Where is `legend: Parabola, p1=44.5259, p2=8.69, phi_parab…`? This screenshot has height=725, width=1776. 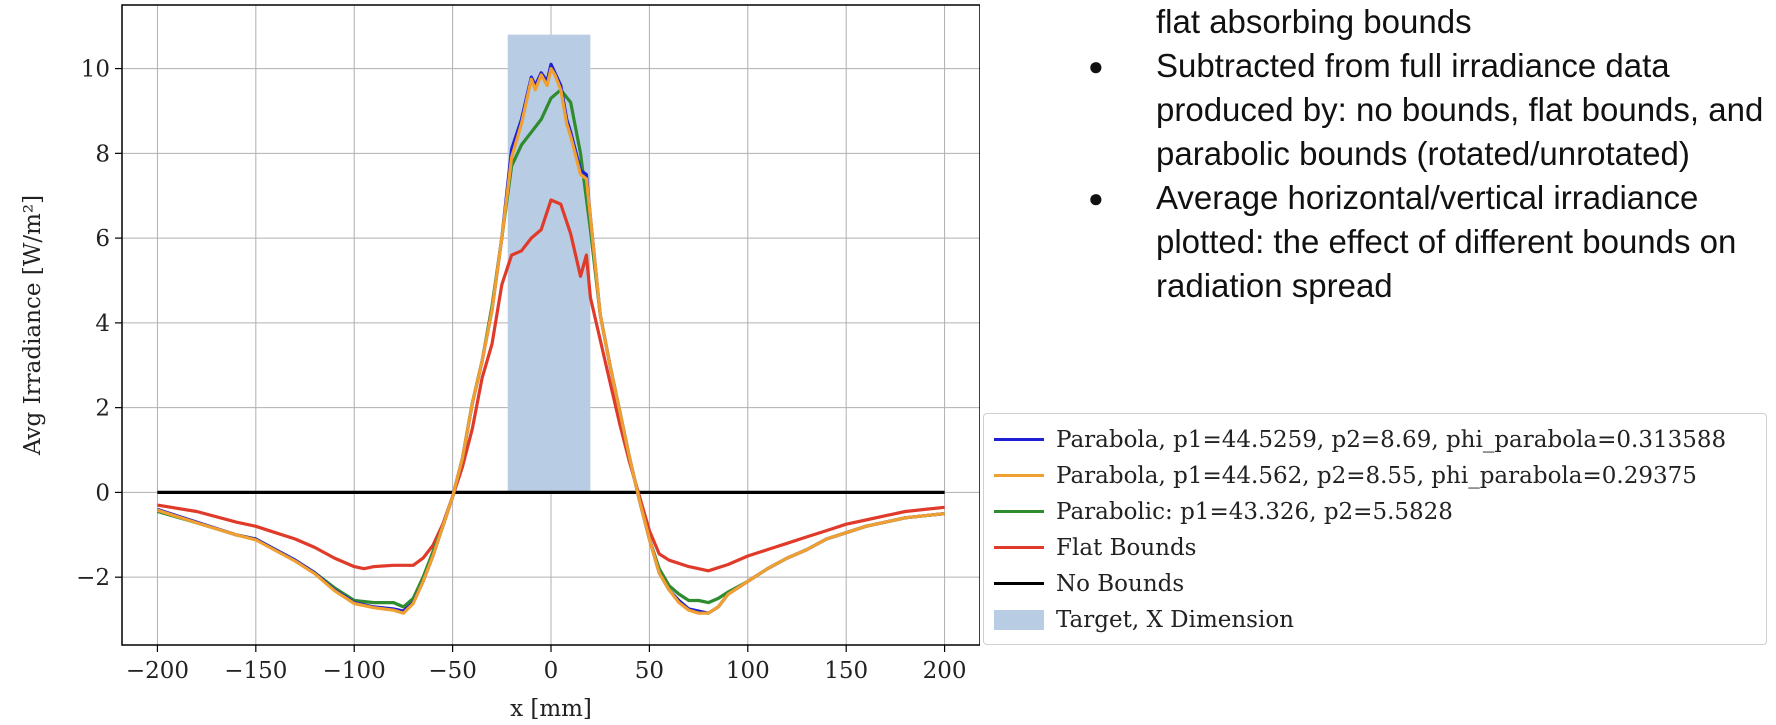
legend: Parabola, p1=44.5259, p2=8.69, phi_parab… is located at coordinates (1375, 529).